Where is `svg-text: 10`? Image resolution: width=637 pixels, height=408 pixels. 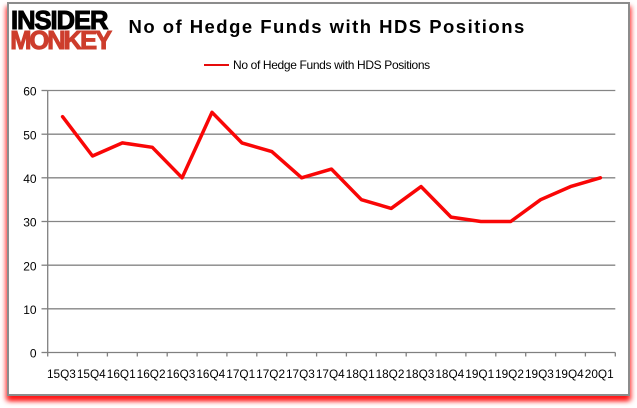 svg-text: 10 is located at coordinates (30, 310).